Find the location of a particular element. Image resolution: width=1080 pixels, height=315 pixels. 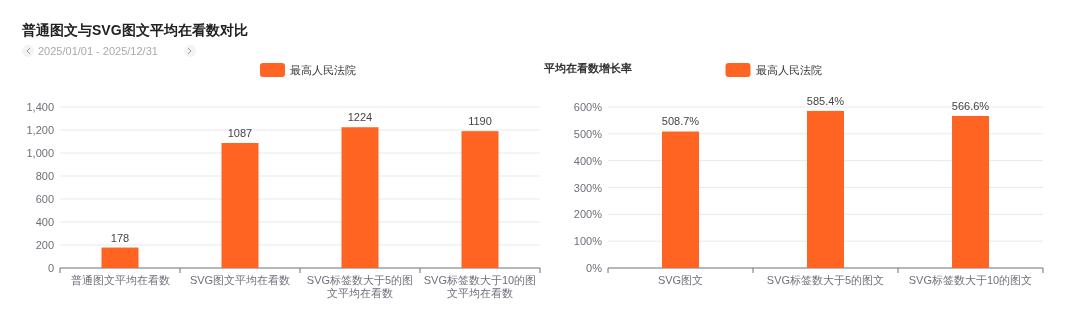

data-label: 566.6% is located at coordinates (970, 105).